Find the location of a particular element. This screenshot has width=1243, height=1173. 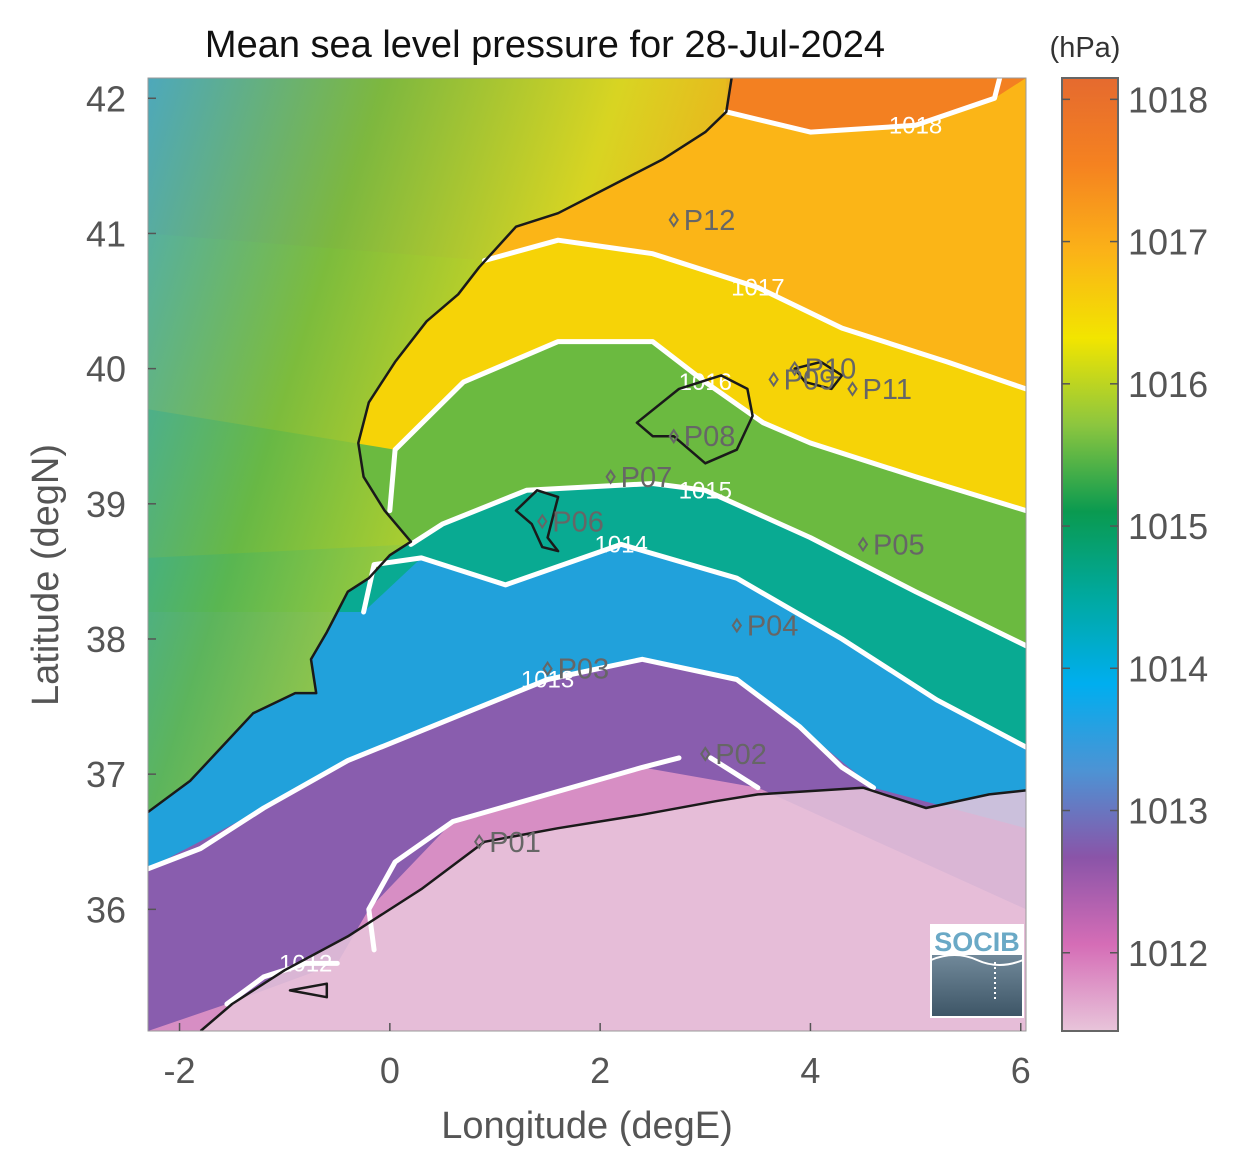

y-axis: 36 37 38 39 40 41 42 is located at coordinates (121, 504).